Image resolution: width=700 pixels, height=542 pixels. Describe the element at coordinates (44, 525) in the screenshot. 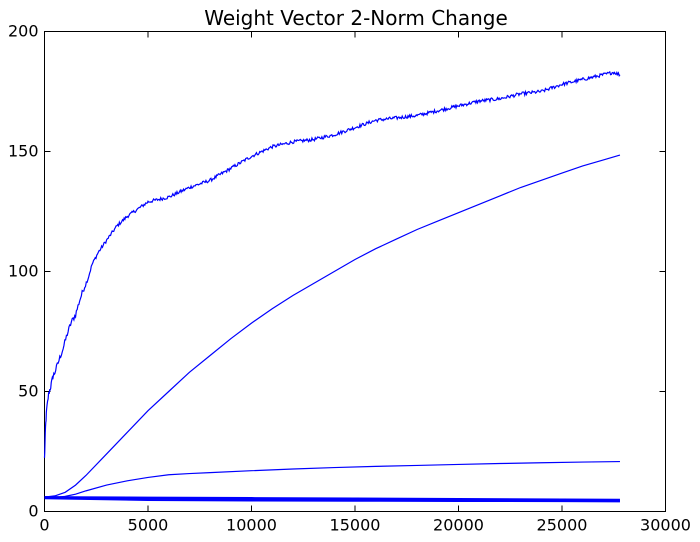

I see `x-tick-label: 0` at that location.